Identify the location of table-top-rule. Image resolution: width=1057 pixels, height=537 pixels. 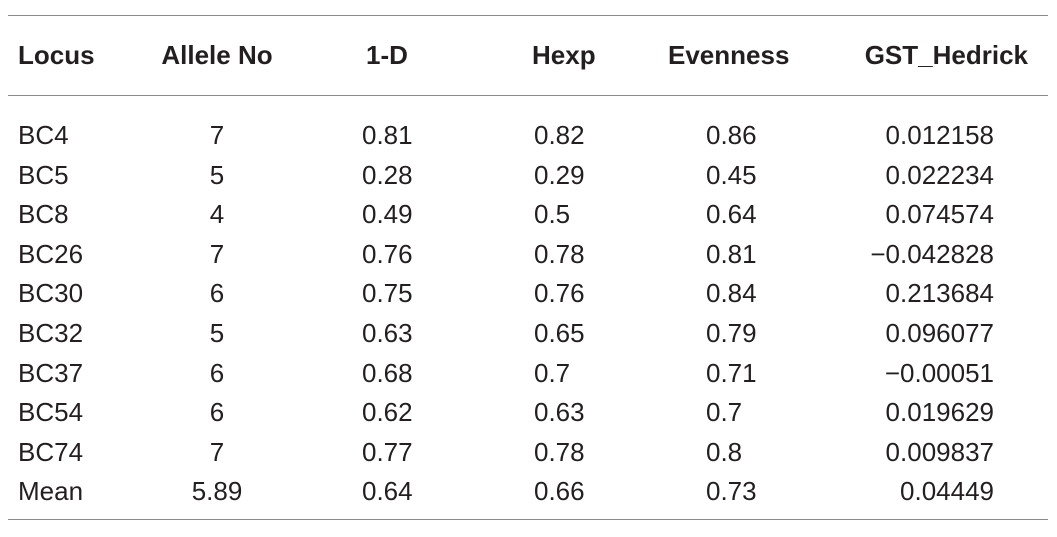
(528, 15).